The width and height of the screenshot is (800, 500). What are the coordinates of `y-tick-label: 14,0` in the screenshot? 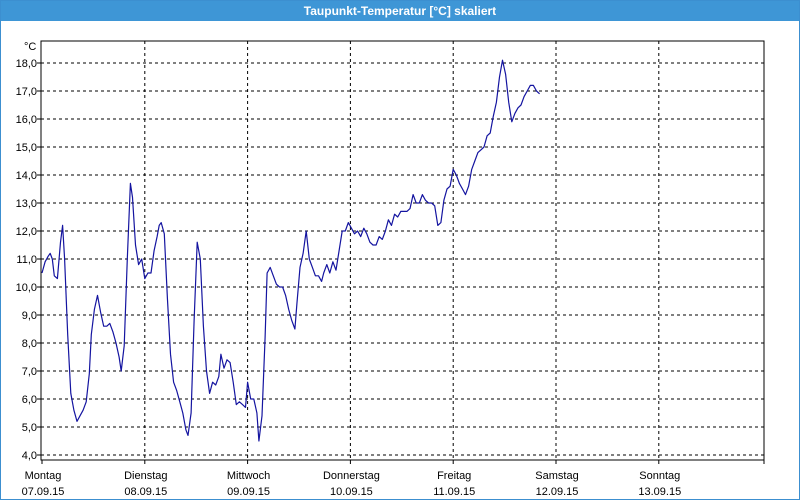 It's located at (26, 176).